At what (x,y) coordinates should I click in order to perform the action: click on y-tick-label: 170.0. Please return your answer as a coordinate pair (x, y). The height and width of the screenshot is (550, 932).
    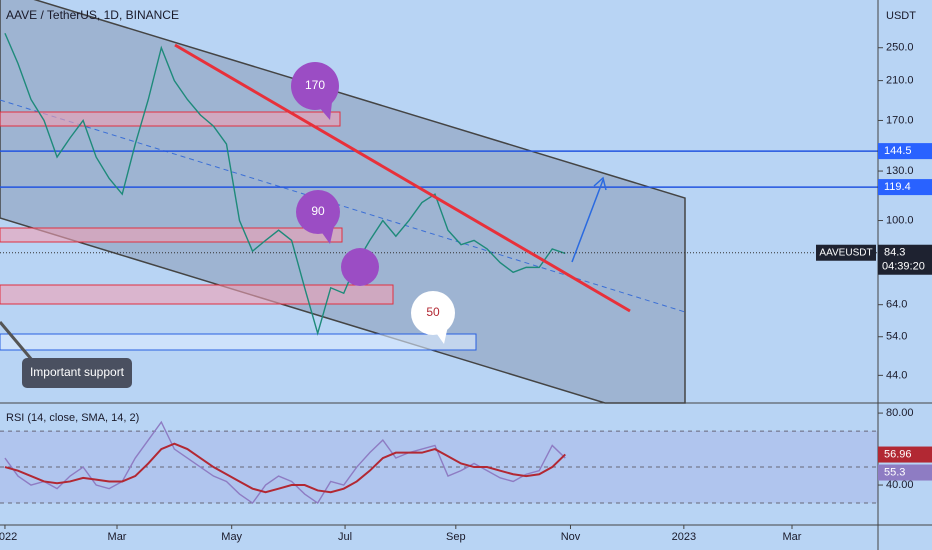
    Looking at the image, I should click on (900, 120).